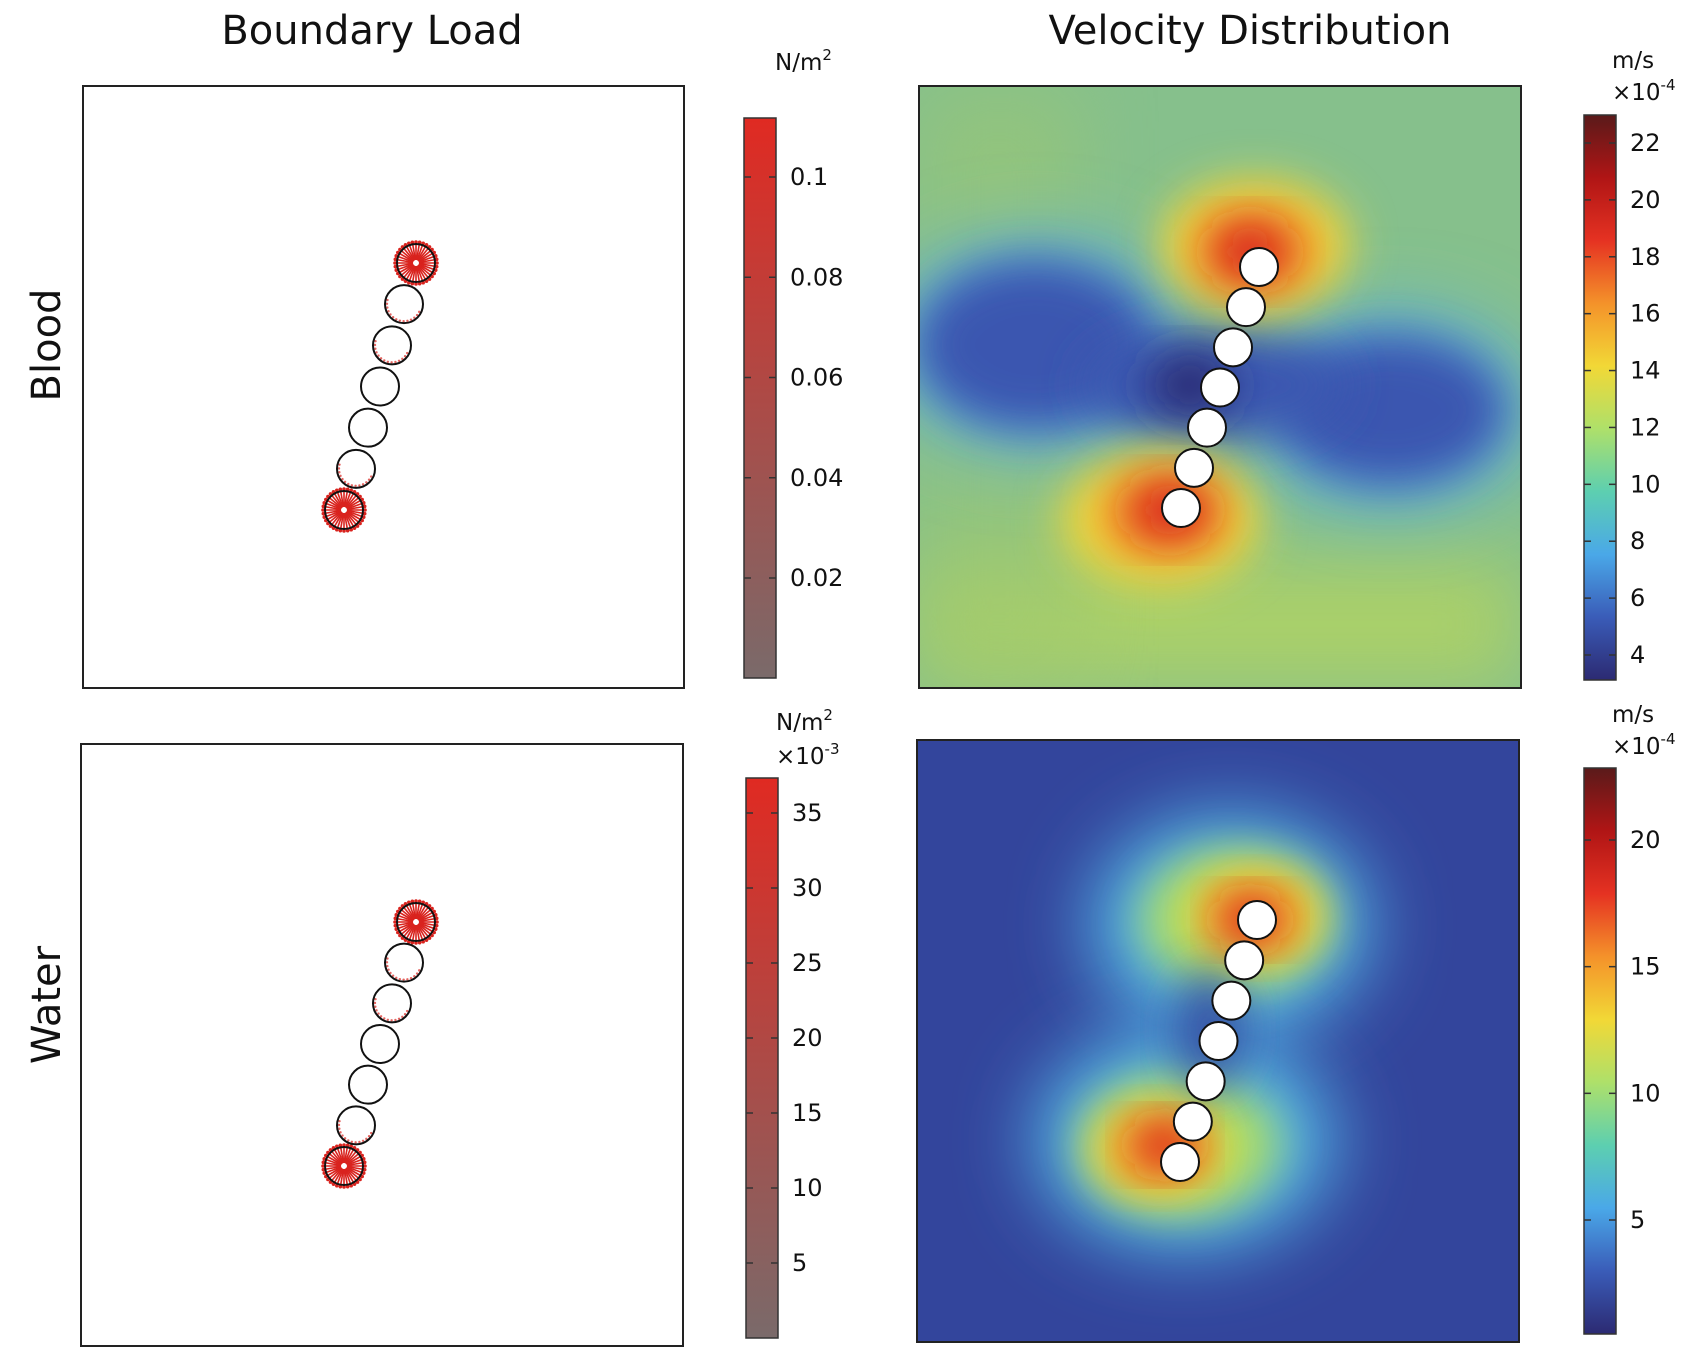 The image size is (1698, 1370). I want to click on colorbar-tick-label: 12, so click(1645, 427).